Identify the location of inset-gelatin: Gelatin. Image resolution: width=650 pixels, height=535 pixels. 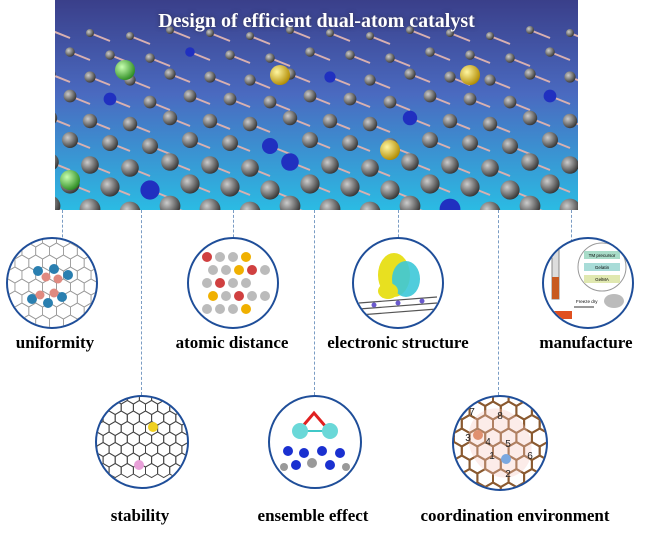
(602, 267).